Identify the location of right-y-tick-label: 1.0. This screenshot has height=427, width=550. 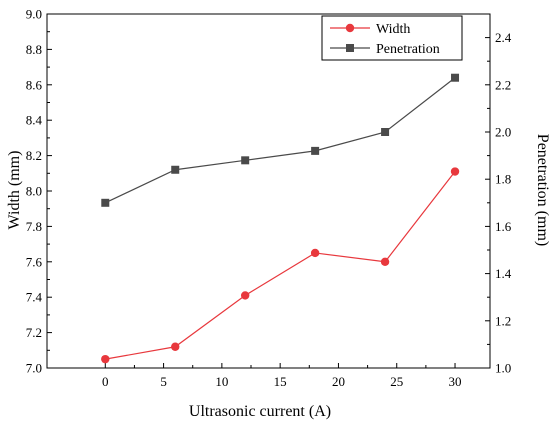
(503, 368).